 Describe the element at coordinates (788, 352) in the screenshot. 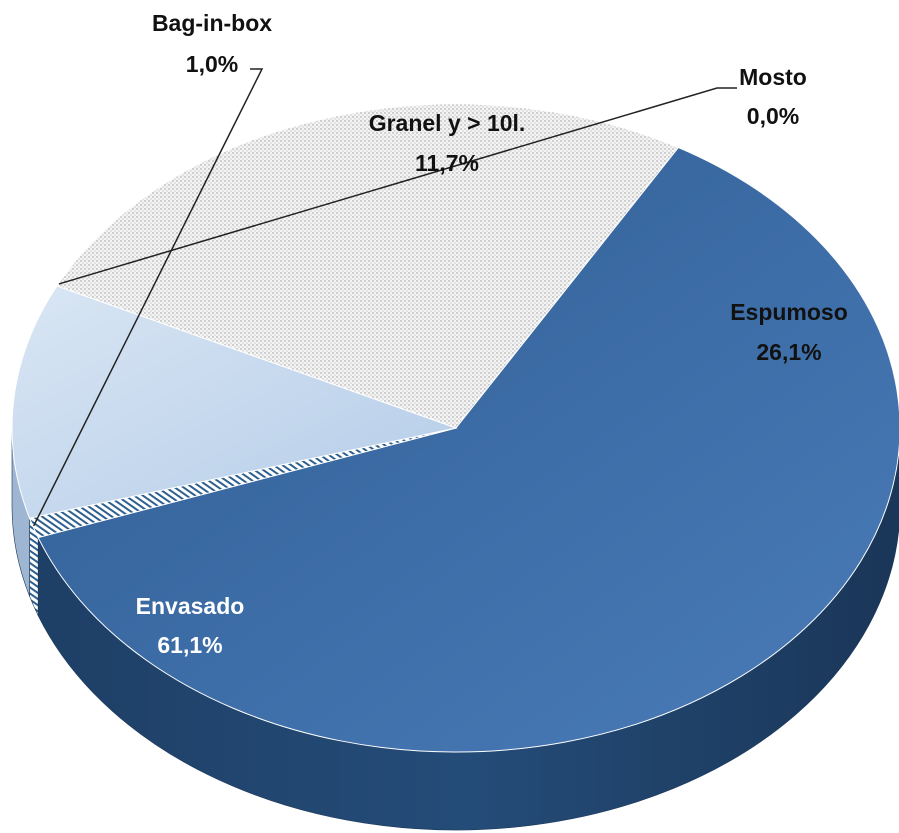

I see `label-value-espumoso: 26,1%` at that location.